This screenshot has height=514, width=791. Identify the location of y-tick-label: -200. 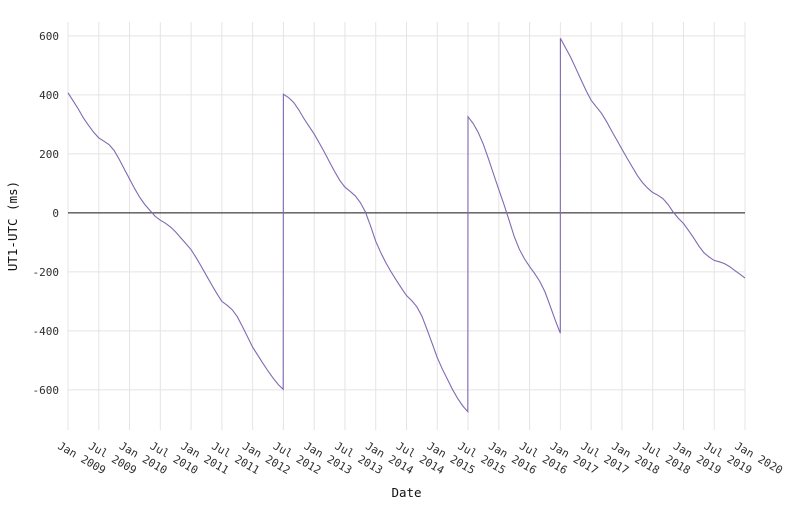
(46, 272).